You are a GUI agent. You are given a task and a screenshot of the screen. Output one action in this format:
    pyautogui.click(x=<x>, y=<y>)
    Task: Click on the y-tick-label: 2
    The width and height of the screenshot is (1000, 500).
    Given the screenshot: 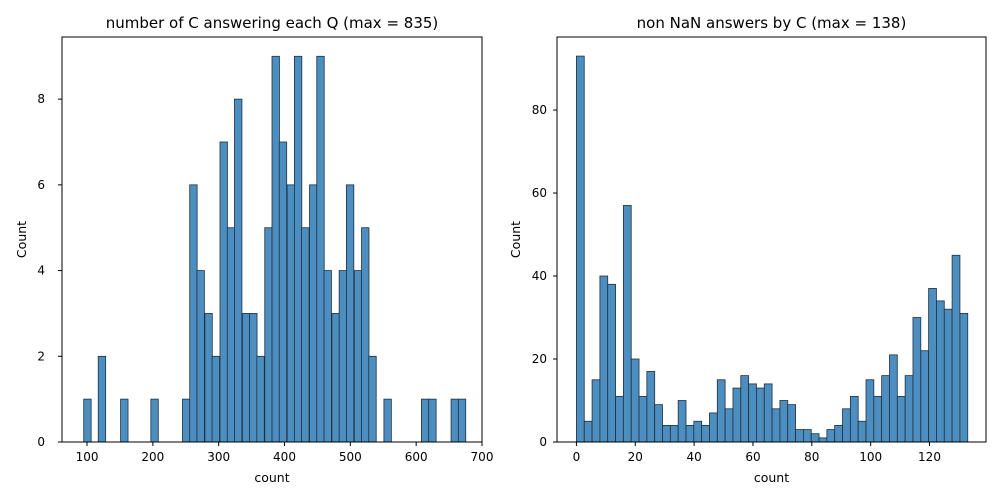 What is the action you would take?
    pyautogui.click(x=41, y=356)
    